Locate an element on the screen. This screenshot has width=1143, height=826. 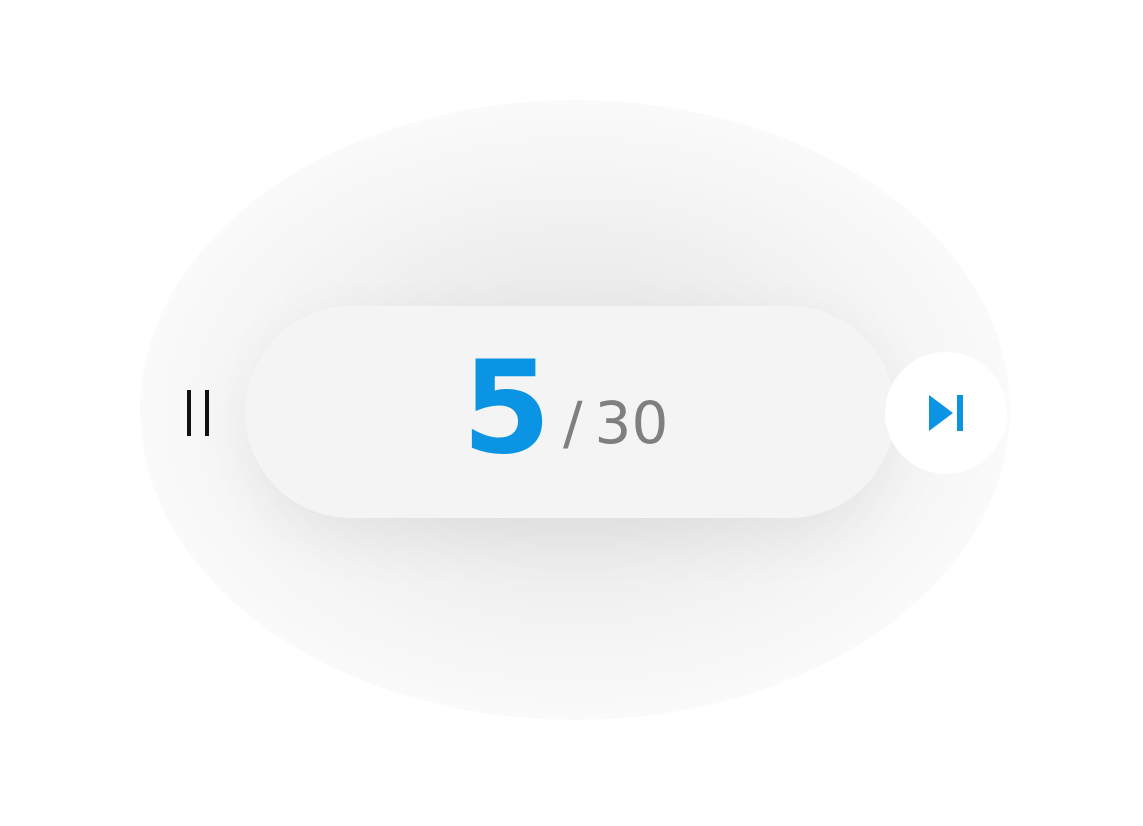
skip-next-button is located at coordinates (946, 413).